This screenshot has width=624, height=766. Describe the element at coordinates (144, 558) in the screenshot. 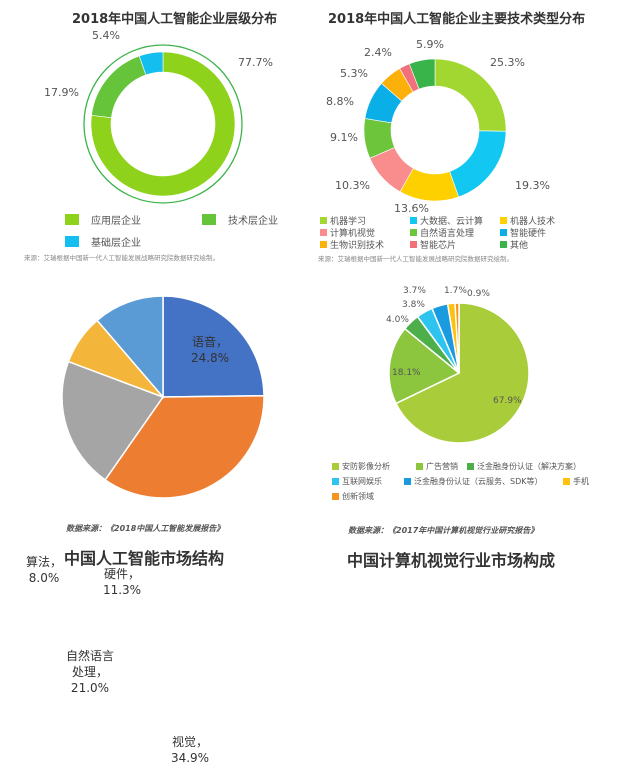

I see `chart3-title: 中国人工智能市场结构` at that location.